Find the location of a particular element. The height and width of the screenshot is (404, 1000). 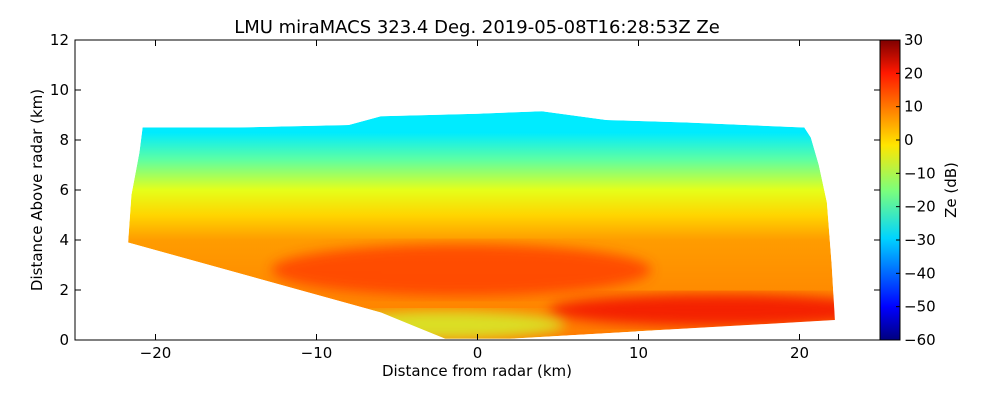

colorbar-tick-label: −10 is located at coordinates (920, 173).